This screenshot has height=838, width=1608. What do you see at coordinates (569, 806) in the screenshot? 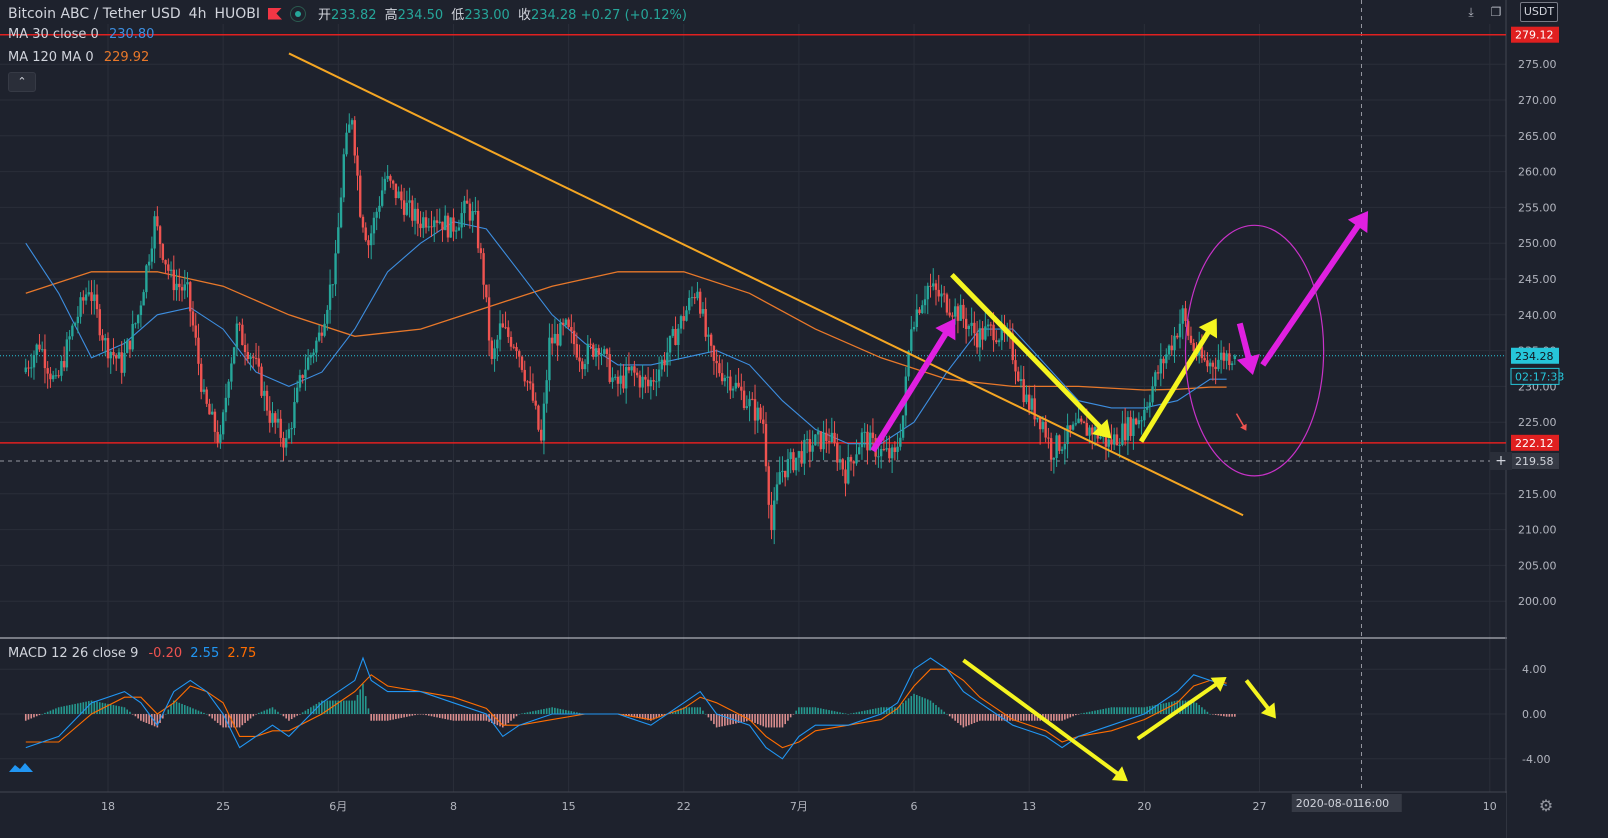
I see `time-tick-label: 15` at bounding box center [569, 806].